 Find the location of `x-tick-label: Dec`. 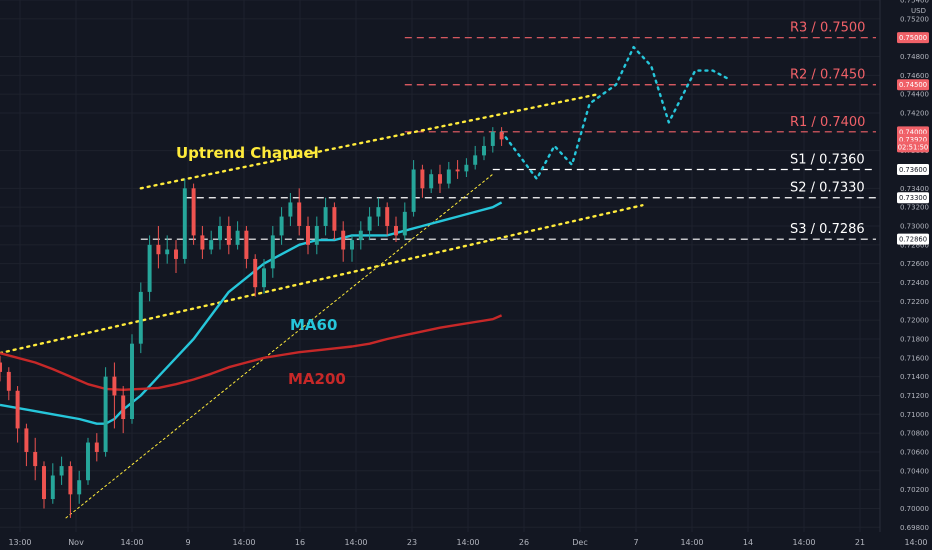

x-tick-label: Dec is located at coordinates (579, 542).